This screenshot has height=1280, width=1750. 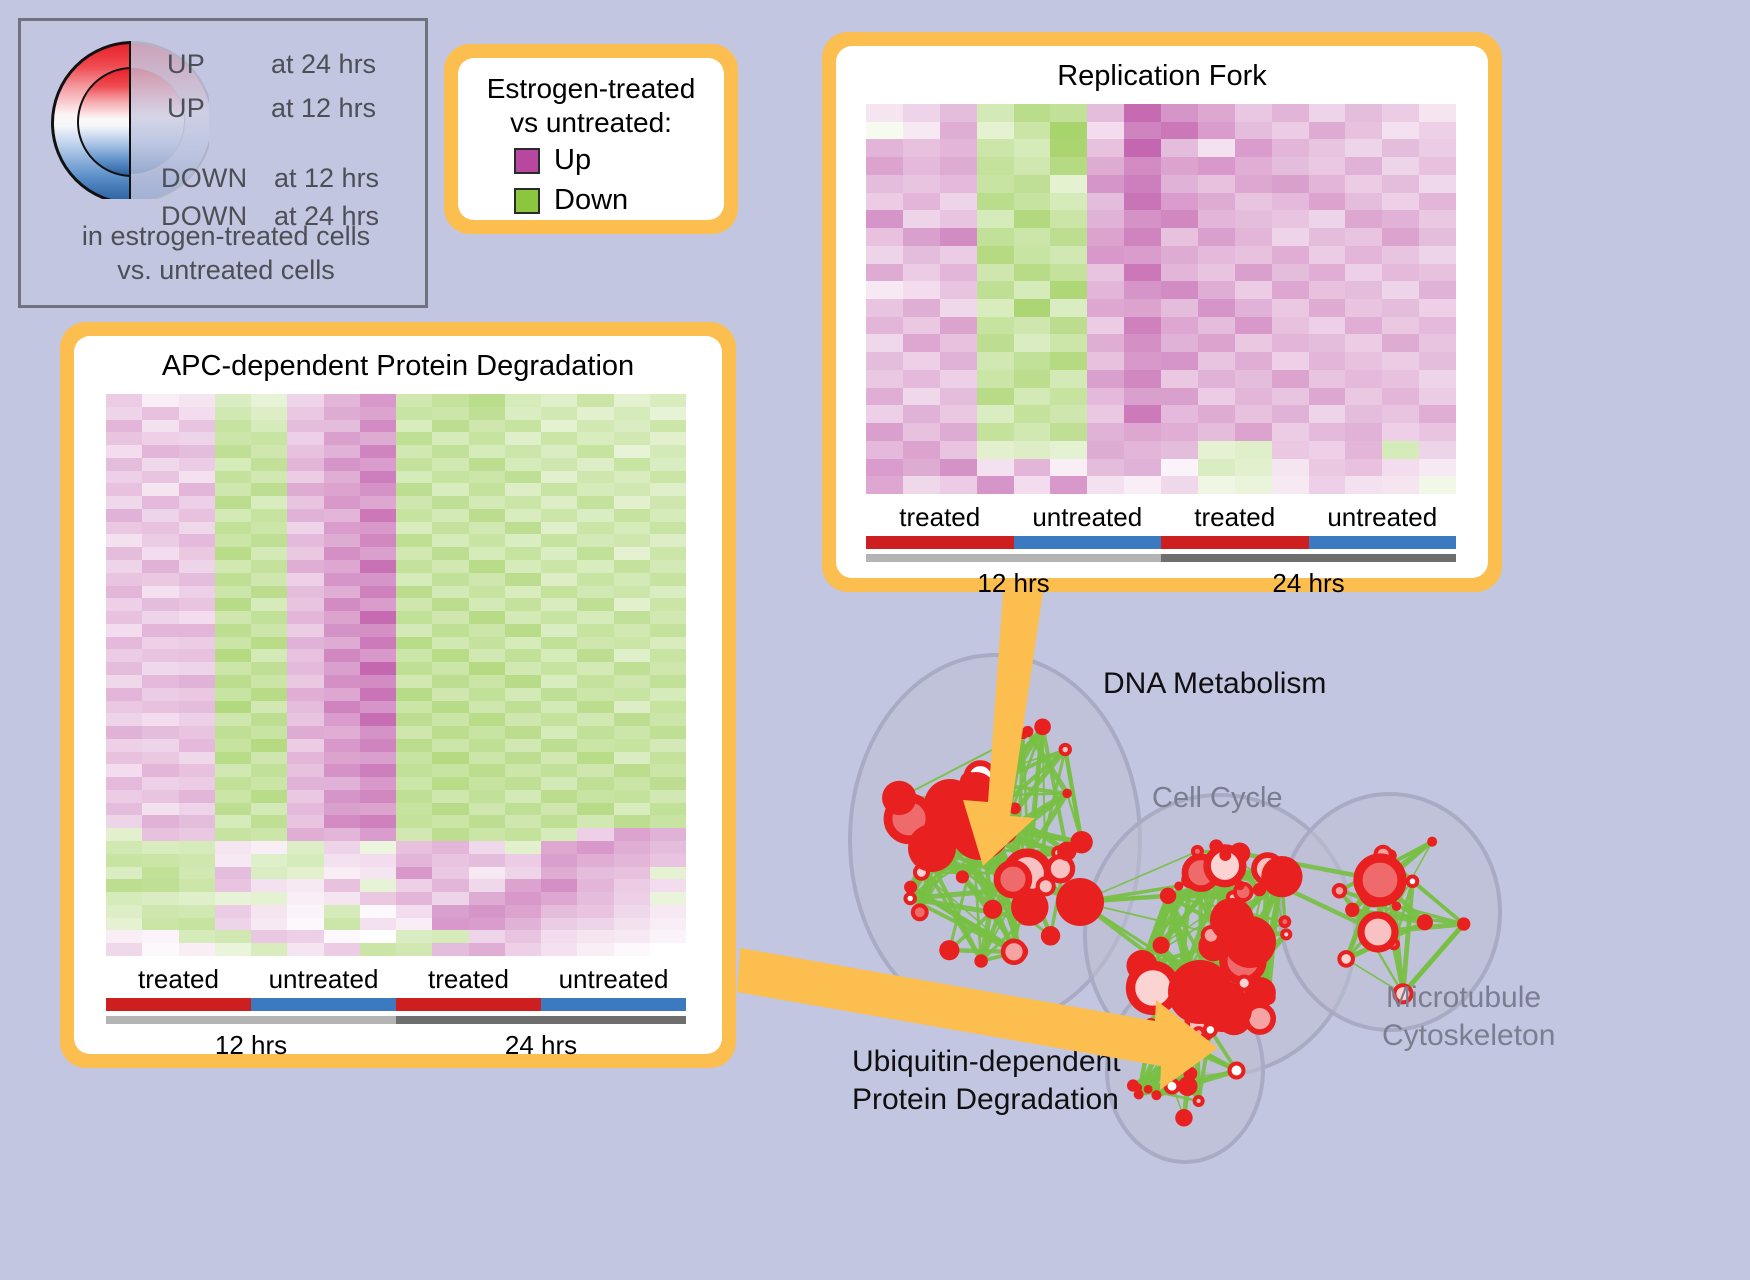 I want to click on legend-swatch-up-icon, so click(x=527, y=161).